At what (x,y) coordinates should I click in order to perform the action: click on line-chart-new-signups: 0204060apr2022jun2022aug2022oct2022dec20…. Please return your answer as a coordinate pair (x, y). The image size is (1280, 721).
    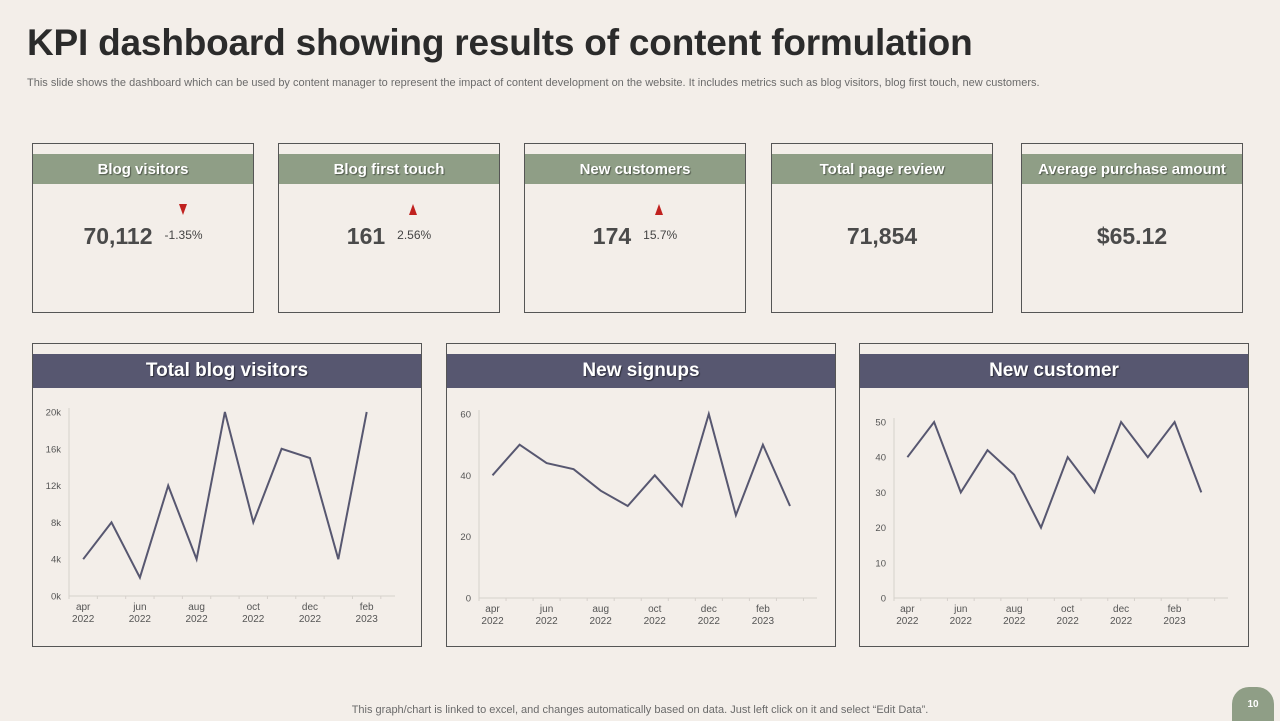
    Looking at the image, I should click on (641, 495).